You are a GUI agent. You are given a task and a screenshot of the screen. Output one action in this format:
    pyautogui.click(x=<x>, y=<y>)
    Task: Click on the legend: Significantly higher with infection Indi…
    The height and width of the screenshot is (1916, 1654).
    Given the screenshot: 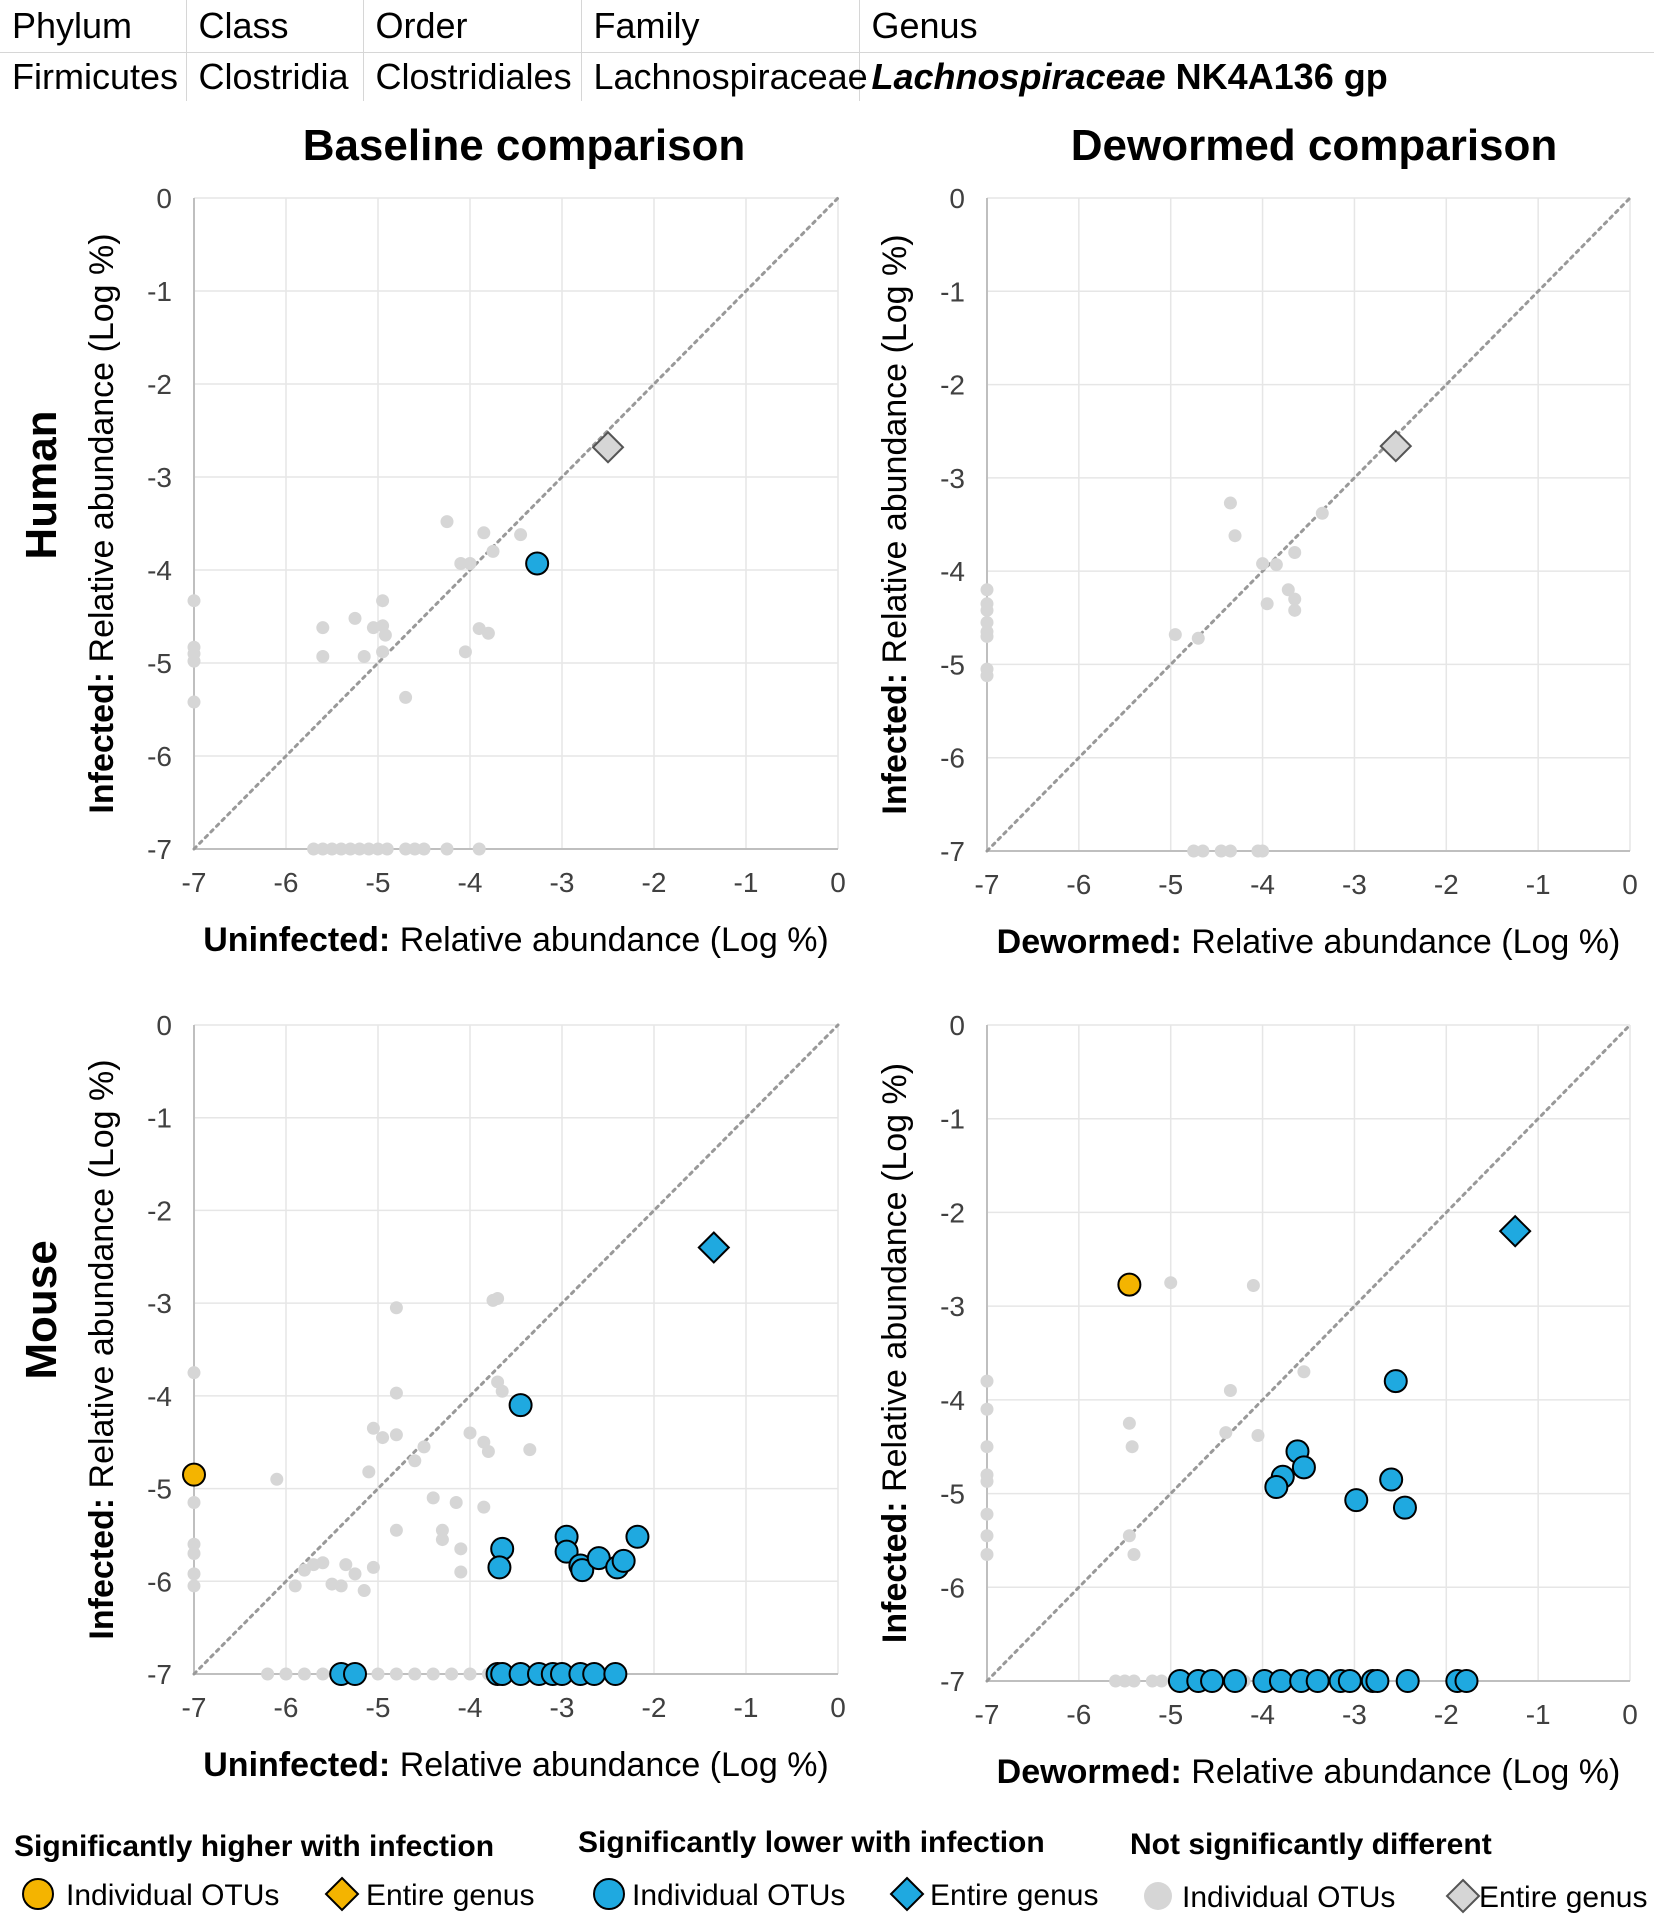 What is the action you would take?
    pyautogui.click(x=830, y=1870)
    